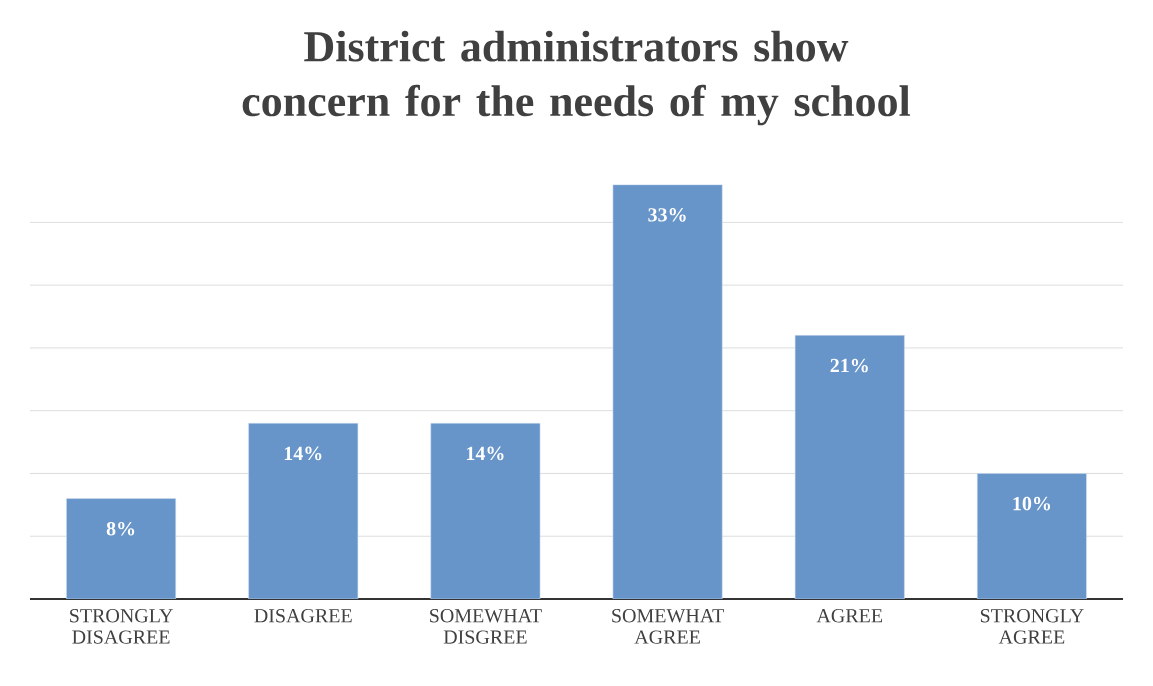  I want to click on x-tick-label: STRONGLY AGREE, so click(1032, 626).